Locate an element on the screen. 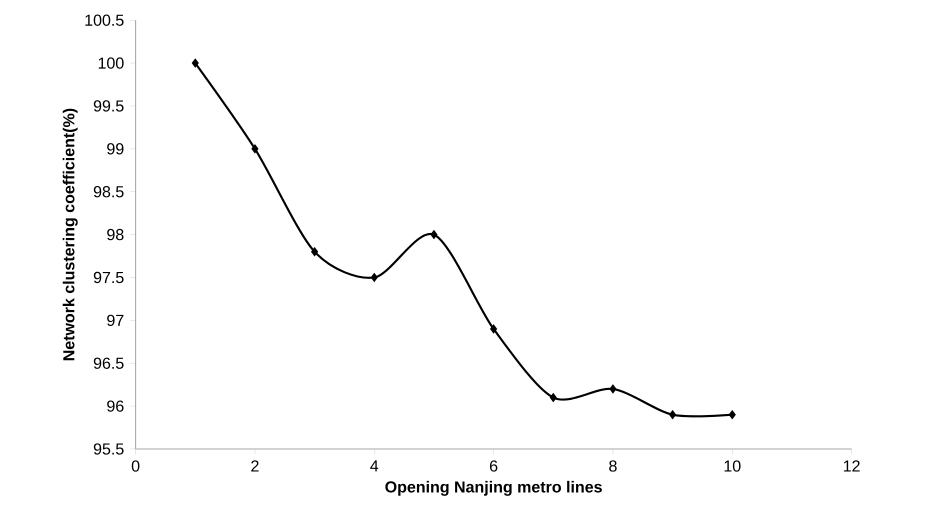 This screenshot has height=509, width=943. y-tick-label: 96 is located at coordinates (115, 406).